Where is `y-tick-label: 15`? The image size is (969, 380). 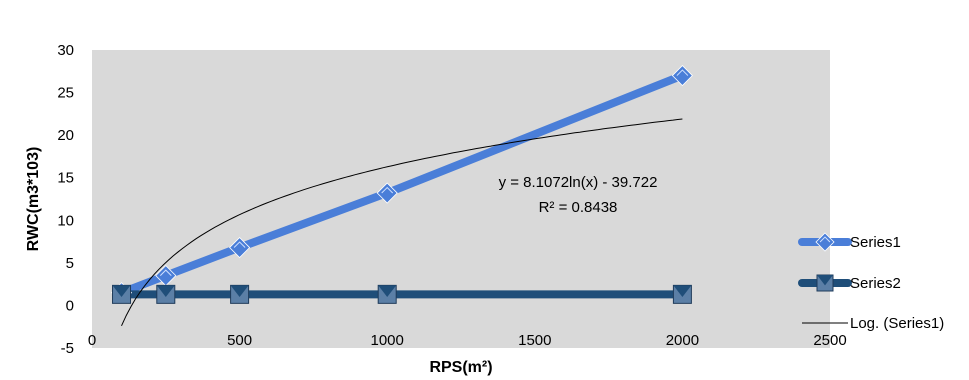 y-tick-label: 15 is located at coordinates (65, 178).